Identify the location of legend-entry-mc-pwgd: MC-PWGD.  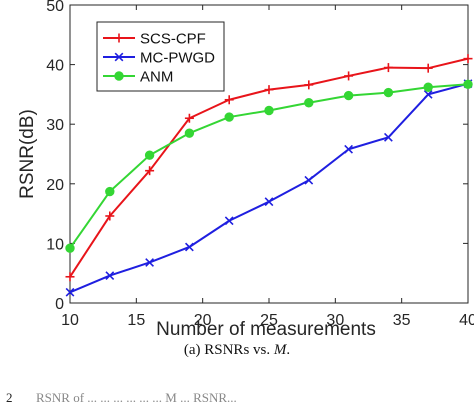
(159, 58).